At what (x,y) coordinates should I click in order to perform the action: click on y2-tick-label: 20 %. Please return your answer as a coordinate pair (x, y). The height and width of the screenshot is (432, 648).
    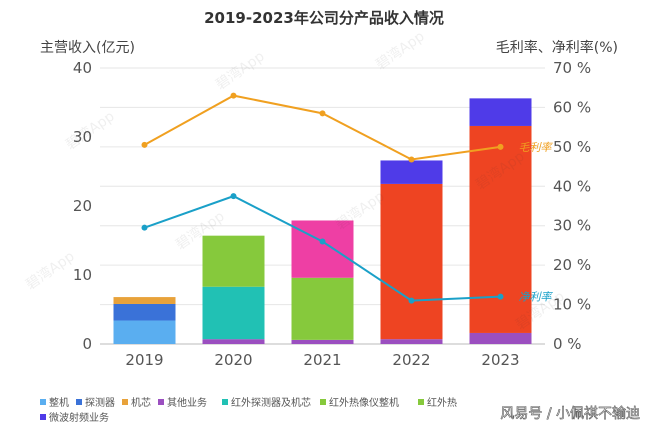
    Looking at the image, I should click on (572, 265).